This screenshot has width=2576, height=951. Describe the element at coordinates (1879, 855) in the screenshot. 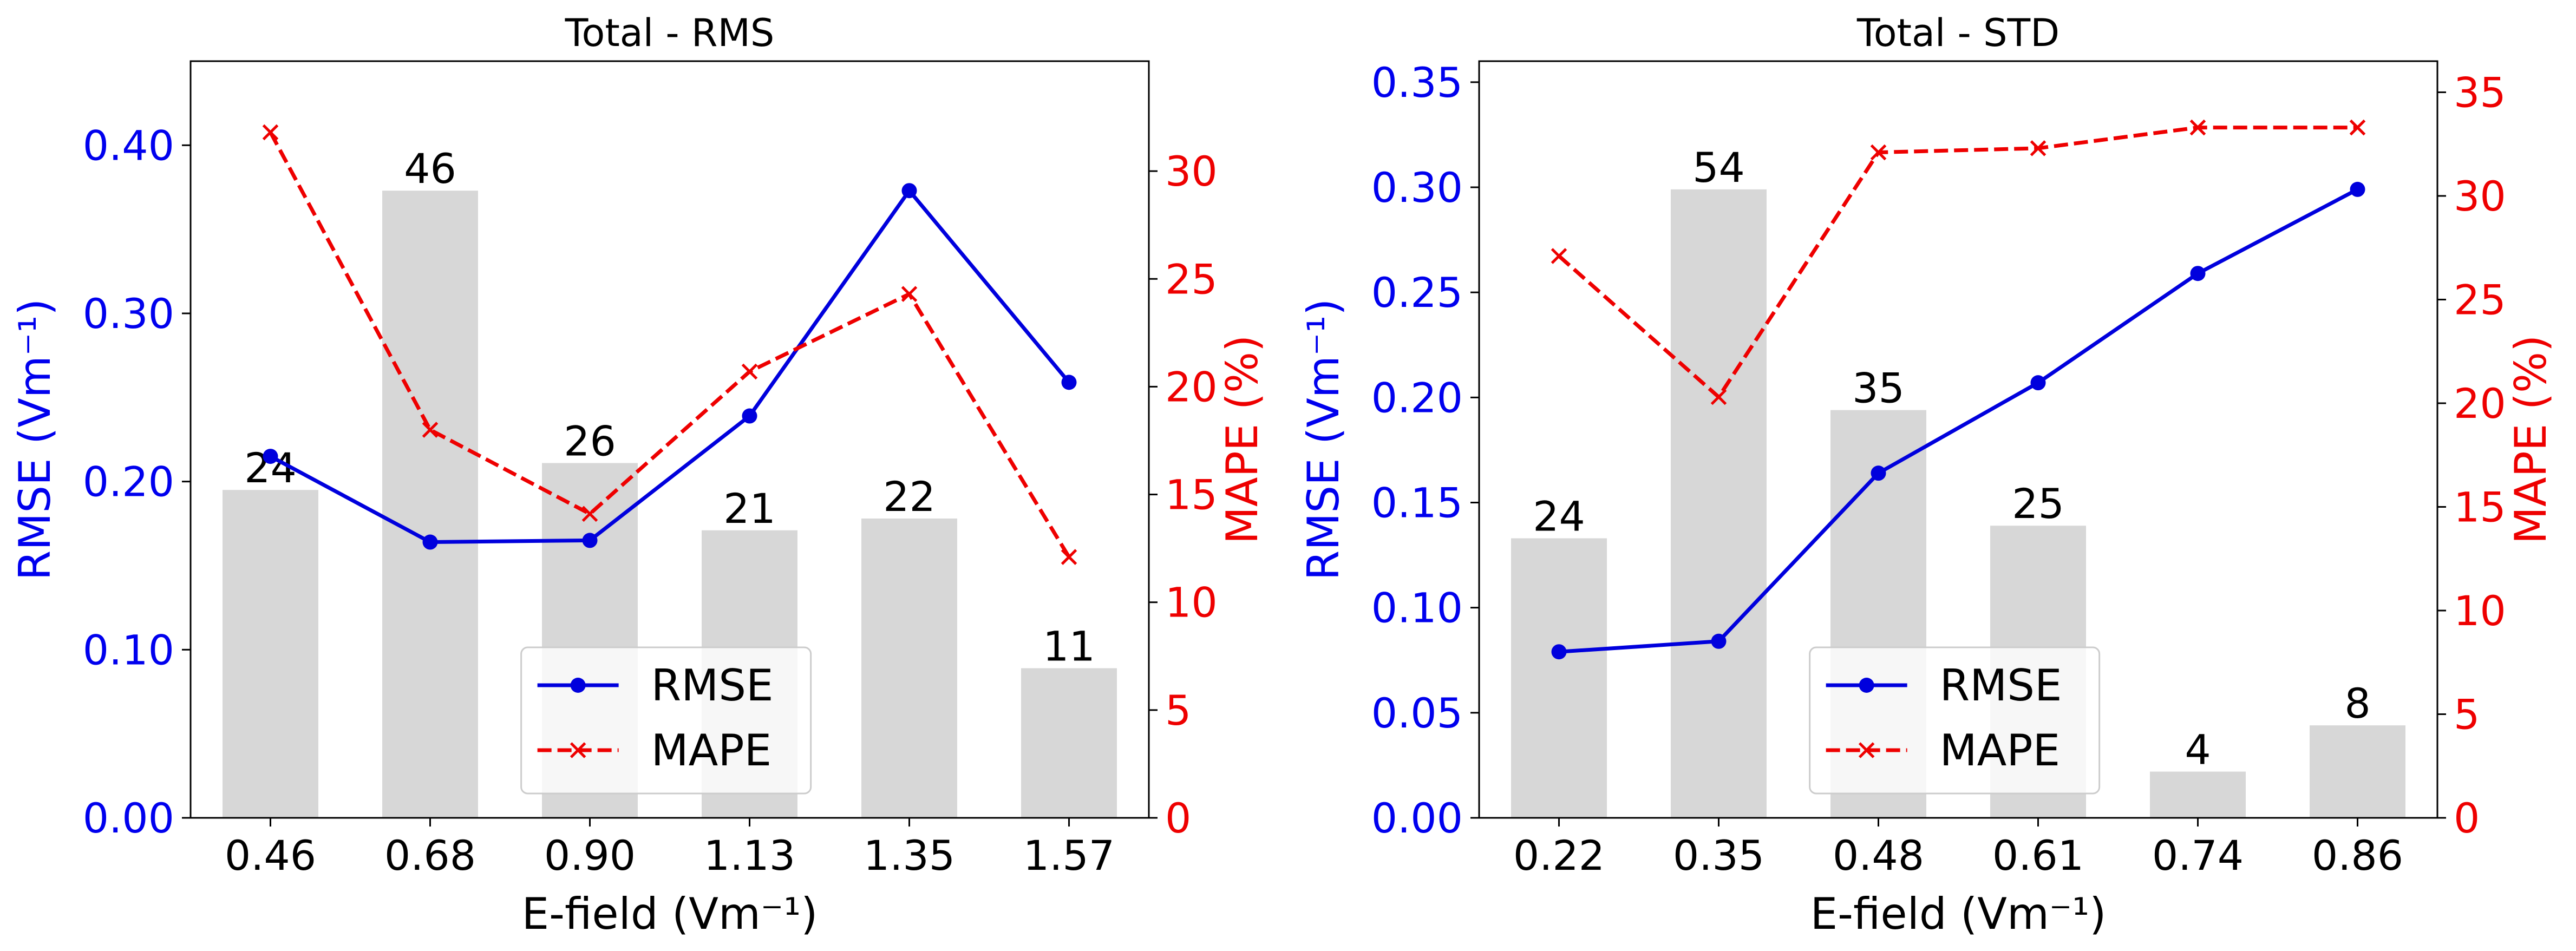

I see `x-tick-label: 0.48` at that location.